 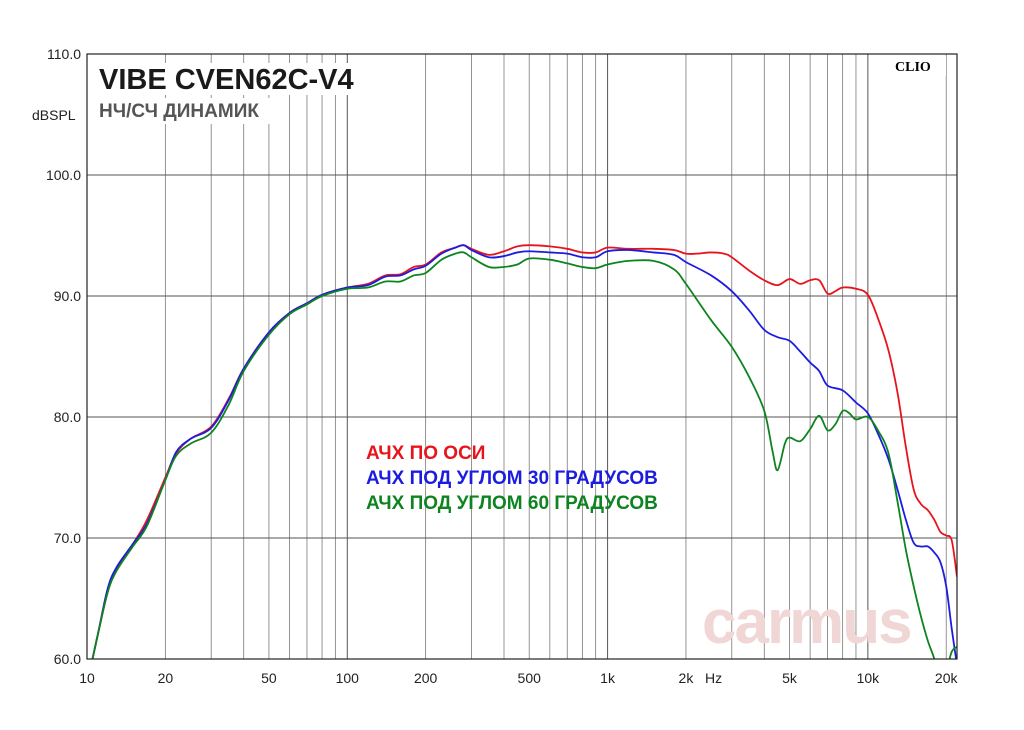 I want to click on title-backdrop, so click(x=230, y=79).